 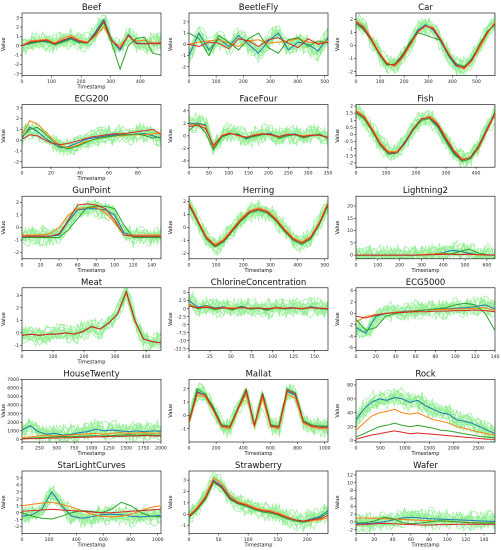 I want to click on strawberry-x-axis-label: Timestamp, so click(x=258, y=546).